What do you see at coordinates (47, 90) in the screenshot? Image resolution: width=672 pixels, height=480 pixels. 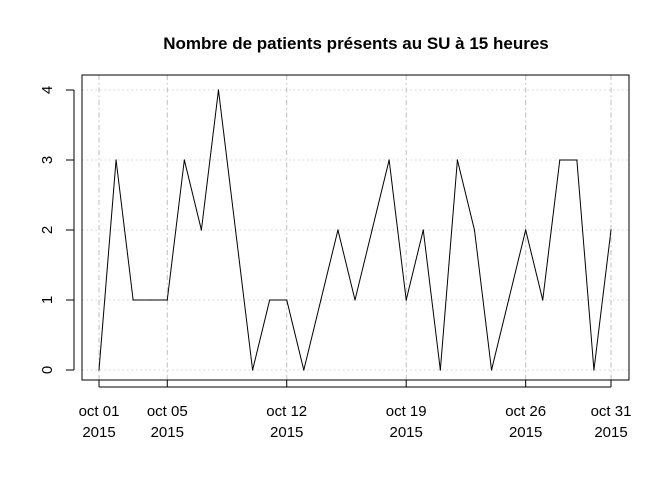 I see `y-tick-label: 4` at bounding box center [47, 90].